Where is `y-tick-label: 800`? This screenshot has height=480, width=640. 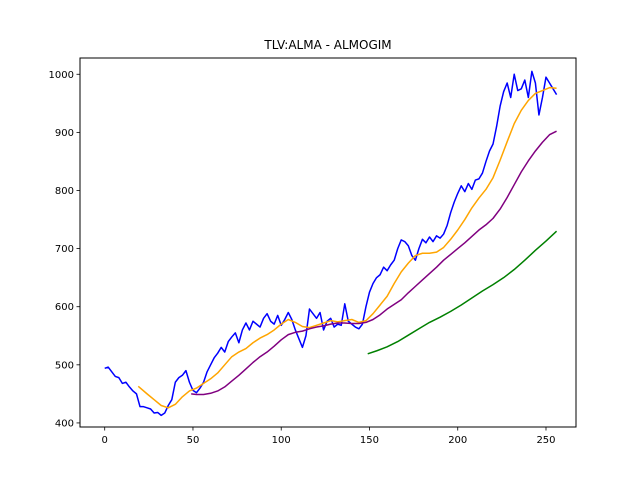
y-tick-label: 800 is located at coordinates (64, 191).